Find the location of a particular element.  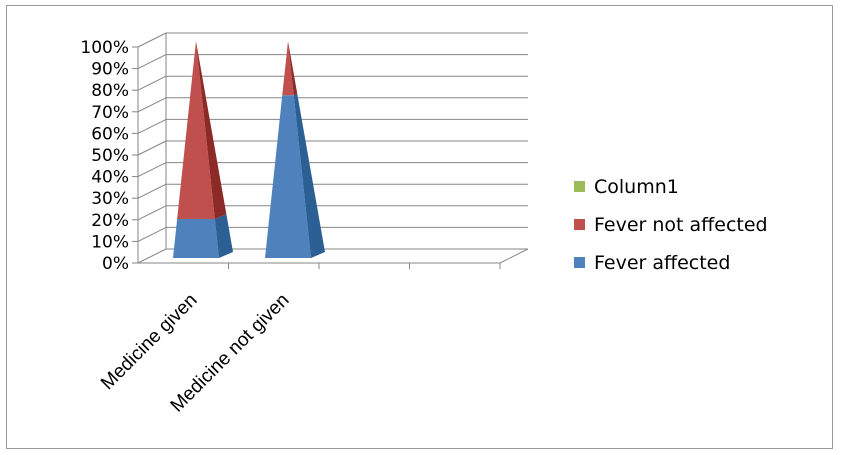

y-tick-label: 70% is located at coordinates (110, 113).